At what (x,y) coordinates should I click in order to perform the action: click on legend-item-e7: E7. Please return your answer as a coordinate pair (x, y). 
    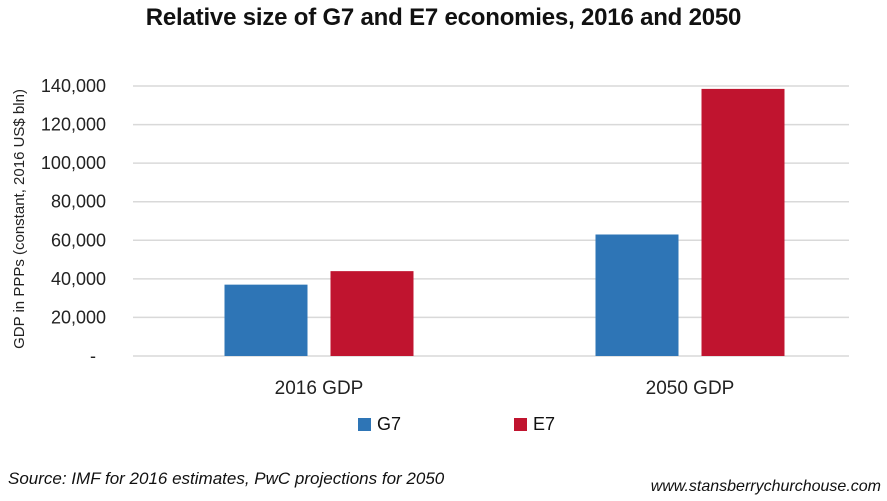
    Looking at the image, I should click on (534, 424).